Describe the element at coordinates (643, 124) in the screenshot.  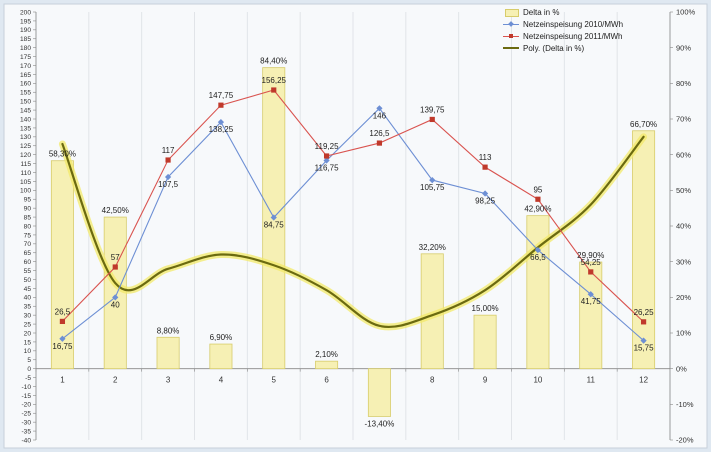
I see `delta-label: 66,70%` at that location.